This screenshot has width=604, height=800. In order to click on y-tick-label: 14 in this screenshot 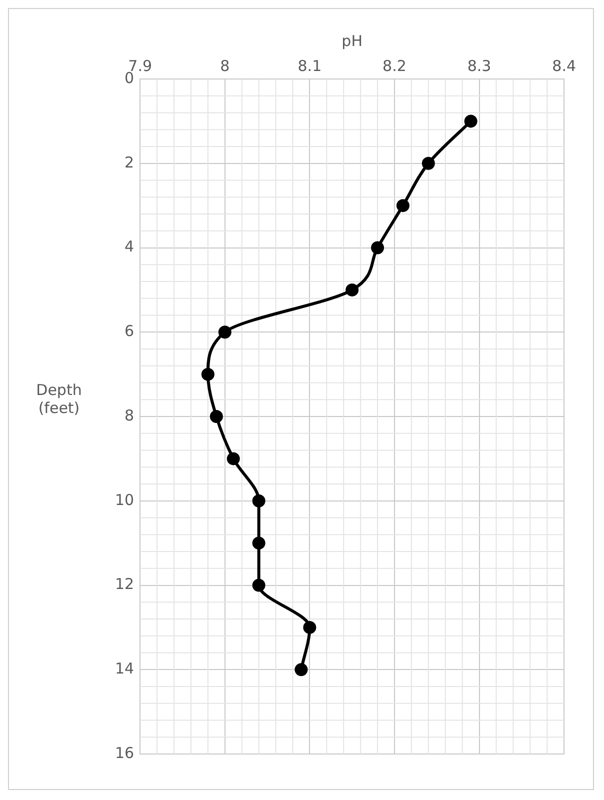, I will do `click(124, 669)`.